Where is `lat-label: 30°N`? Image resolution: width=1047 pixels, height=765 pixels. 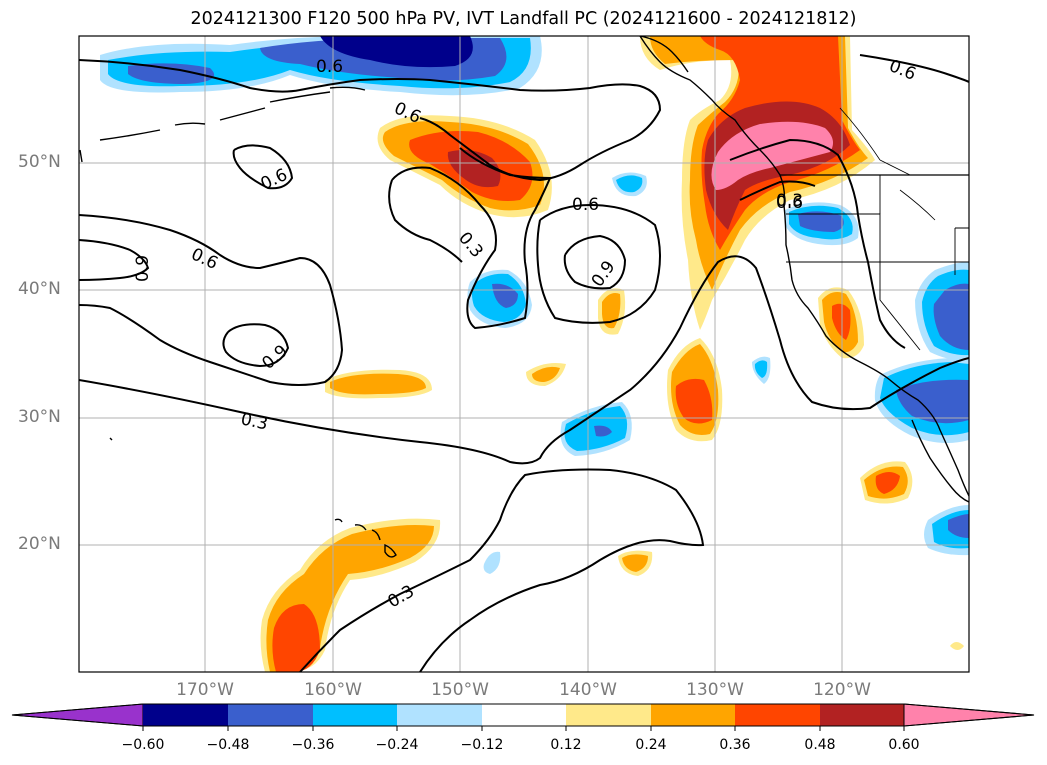 lat-label: 30°N is located at coordinates (39, 417).